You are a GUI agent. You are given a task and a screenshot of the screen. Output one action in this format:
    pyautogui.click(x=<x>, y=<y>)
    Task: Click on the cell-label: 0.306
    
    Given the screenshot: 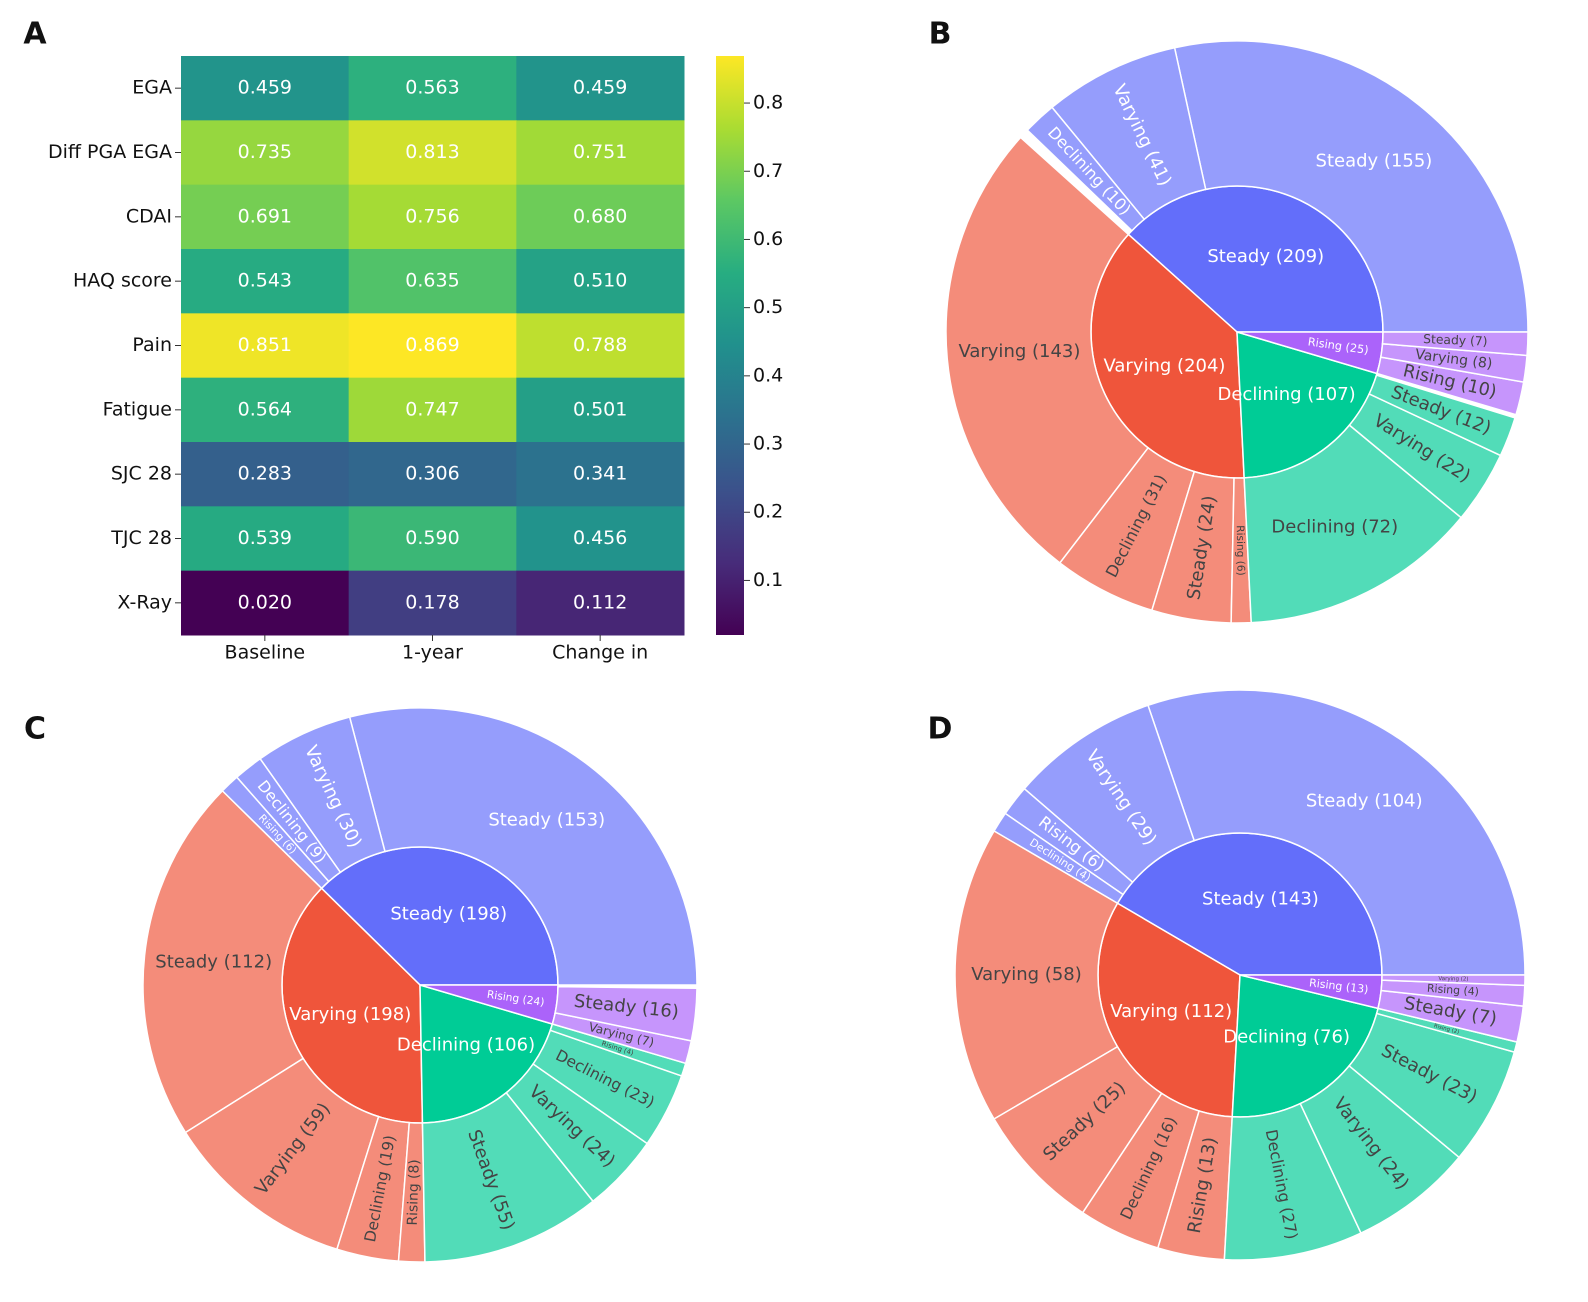 What is the action you would take?
    pyautogui.click(x=432, y=474)
    